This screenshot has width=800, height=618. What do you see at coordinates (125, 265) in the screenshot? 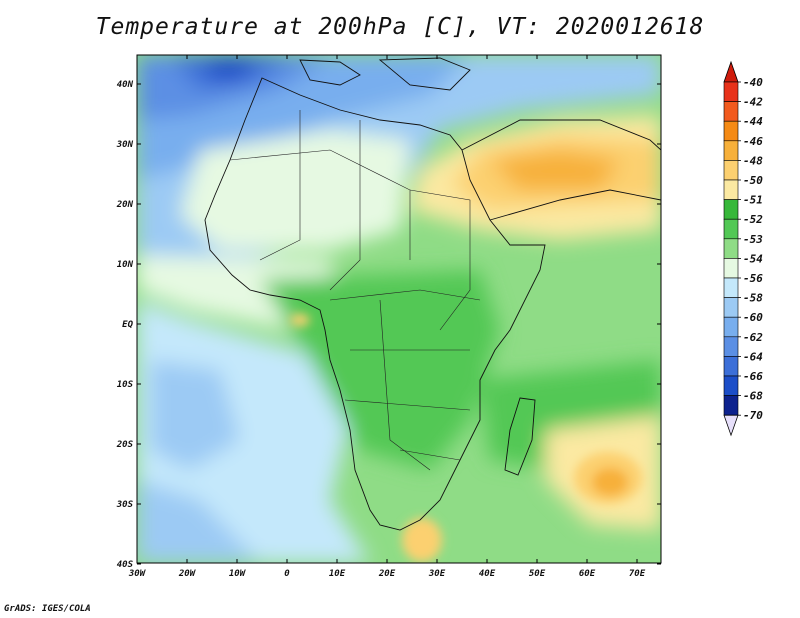
I see `lat-label: 10N` at bounding box center [125, 265].